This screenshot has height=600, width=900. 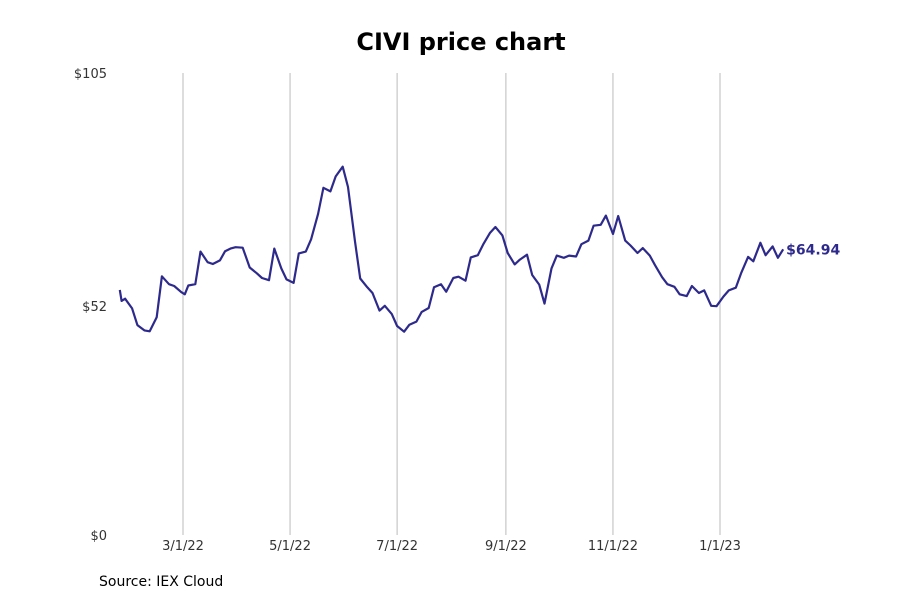 I want to click on y-axis: $0 $52 $105, so click(x=90, y=305).